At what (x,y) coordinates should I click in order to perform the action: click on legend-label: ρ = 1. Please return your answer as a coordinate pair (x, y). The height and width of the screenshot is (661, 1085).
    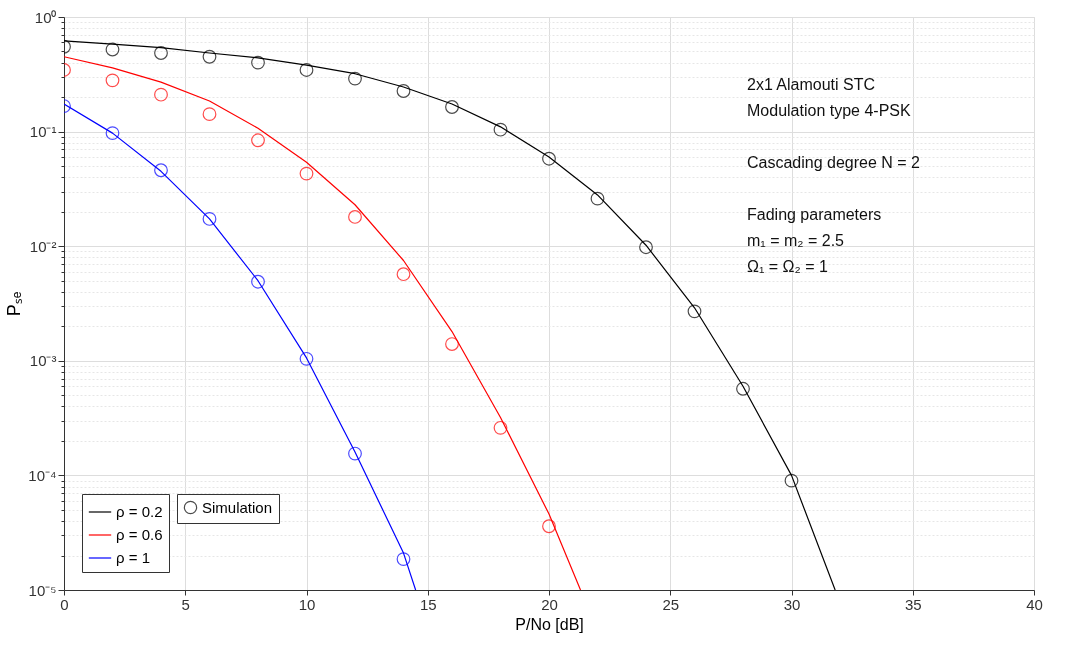
    Looking at the image, I should click on (133, 557).